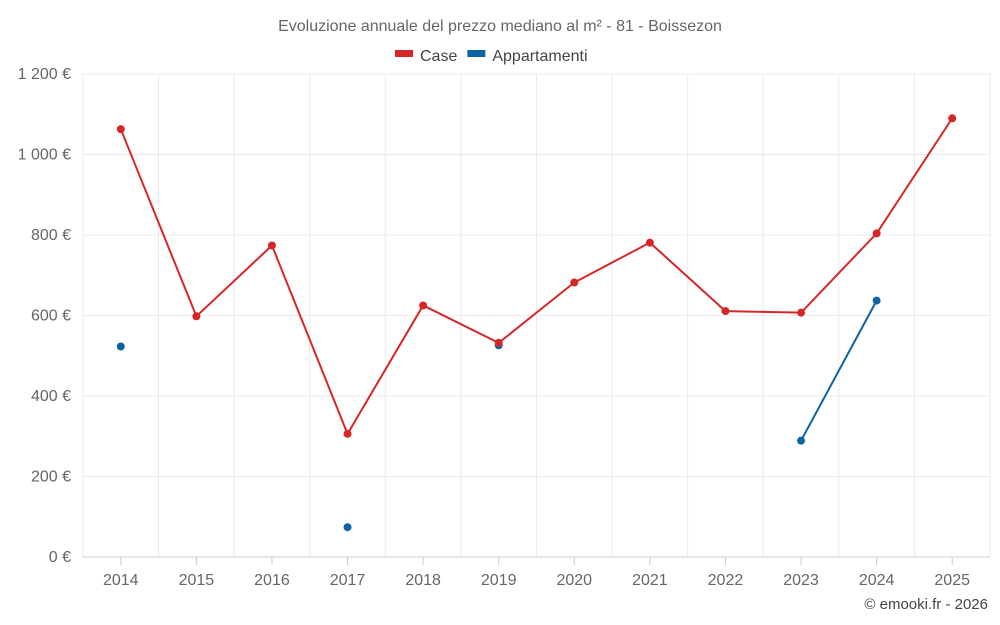 This screenshot has height=625, width=1000. I want to click on y-tick-label: 600 €, so click(51, 316).